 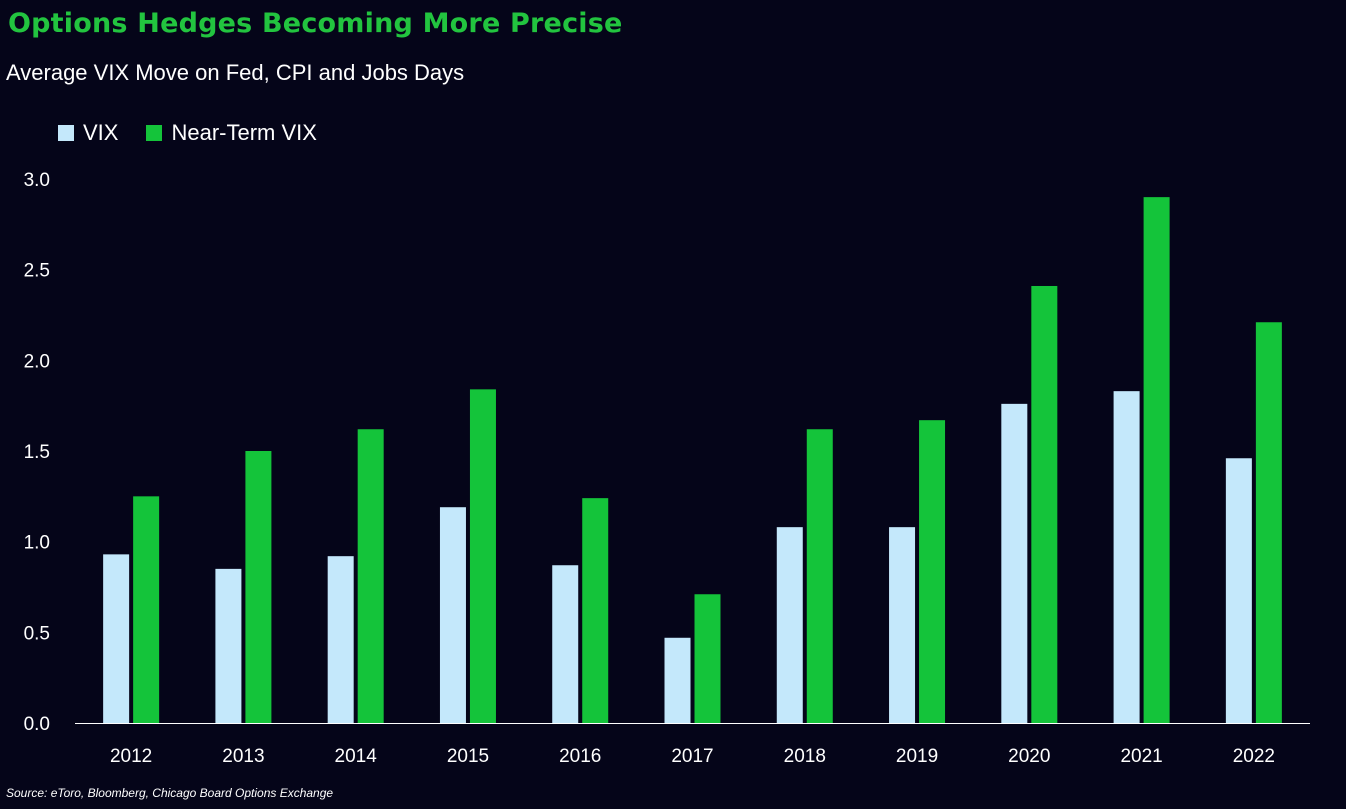 What do you see at coordinates (565, 644) in the screenshot?
I see `bar-vix-2016` at bounding box center [565, 644].